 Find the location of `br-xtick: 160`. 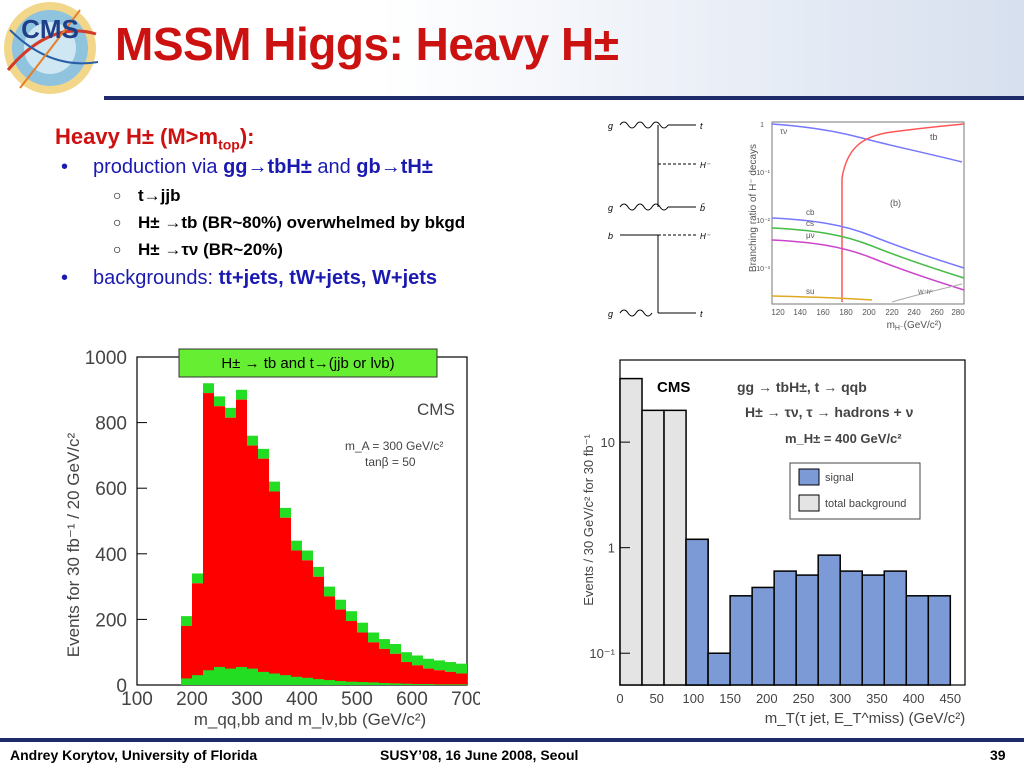

br-xtick: 160 is located at coordinates (823, 312).